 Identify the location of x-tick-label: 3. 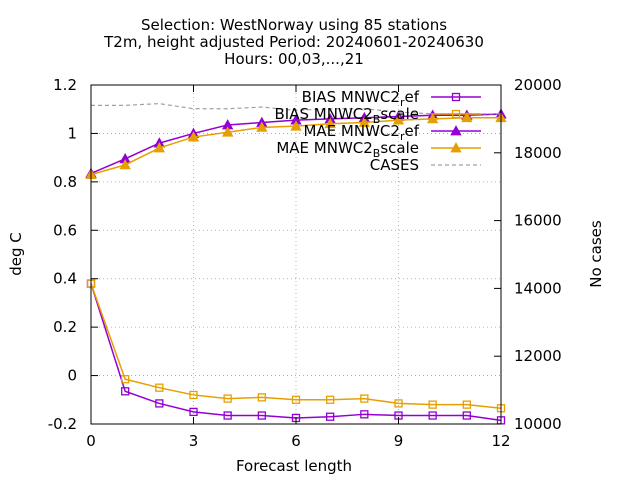
(194, 441).